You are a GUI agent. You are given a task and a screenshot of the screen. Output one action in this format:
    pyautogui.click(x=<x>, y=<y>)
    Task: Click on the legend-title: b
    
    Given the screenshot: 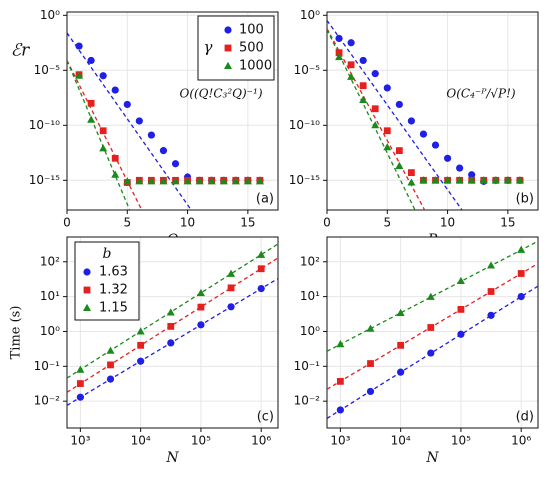 What is the action you would take?
    pyautogui.click(x=107, y=254)
    